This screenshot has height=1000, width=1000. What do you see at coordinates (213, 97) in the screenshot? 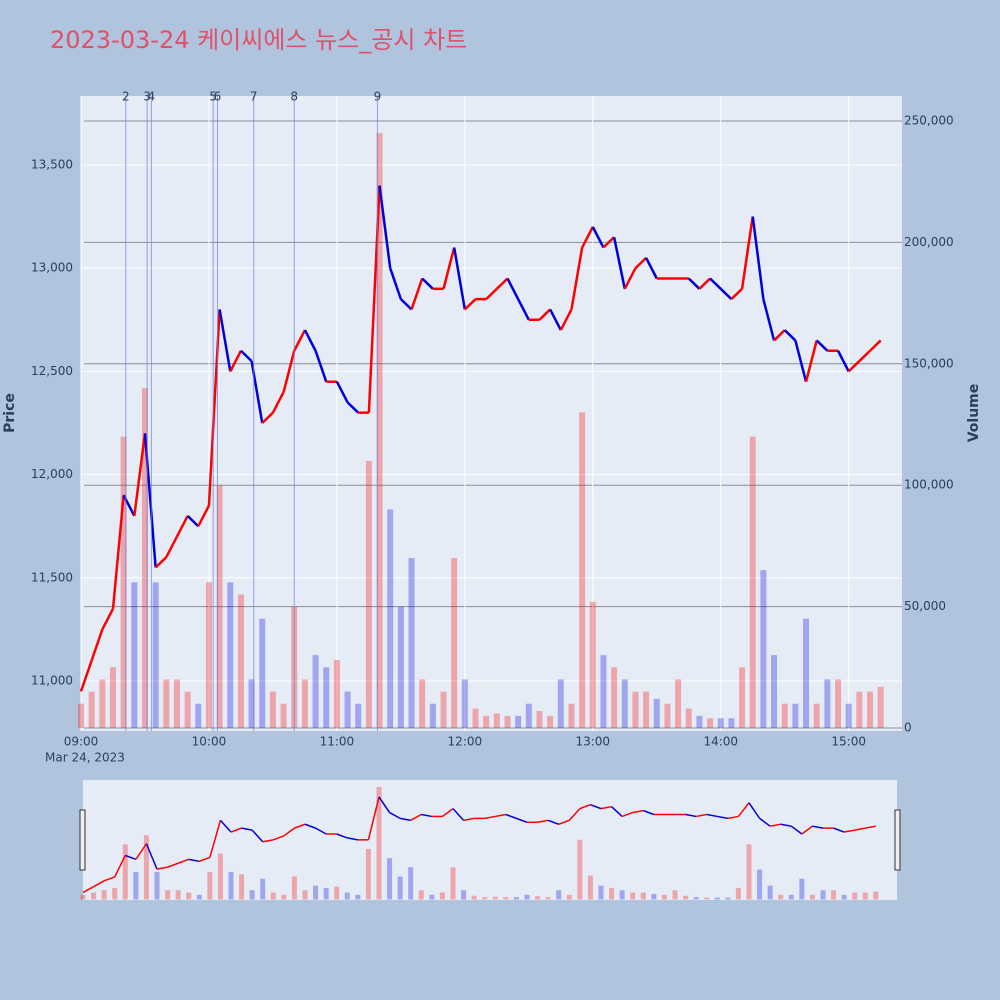
I see `event-label: 5` at bounding box center [213, 97].